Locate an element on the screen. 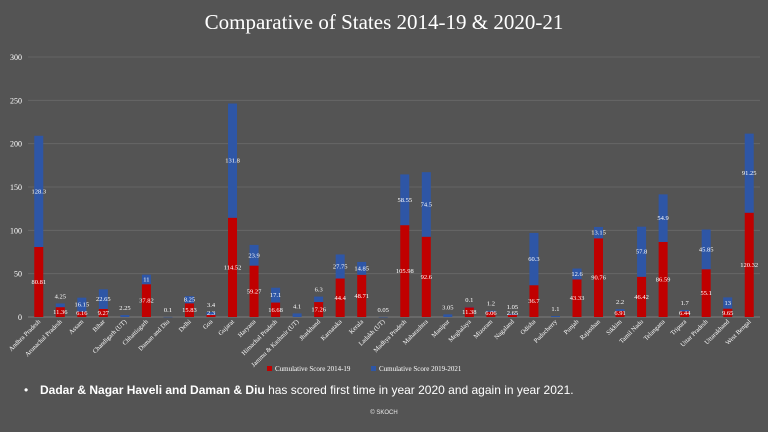 The image size is (768, 432). y-tick-label: 50 is located at coordinates (18, 274).